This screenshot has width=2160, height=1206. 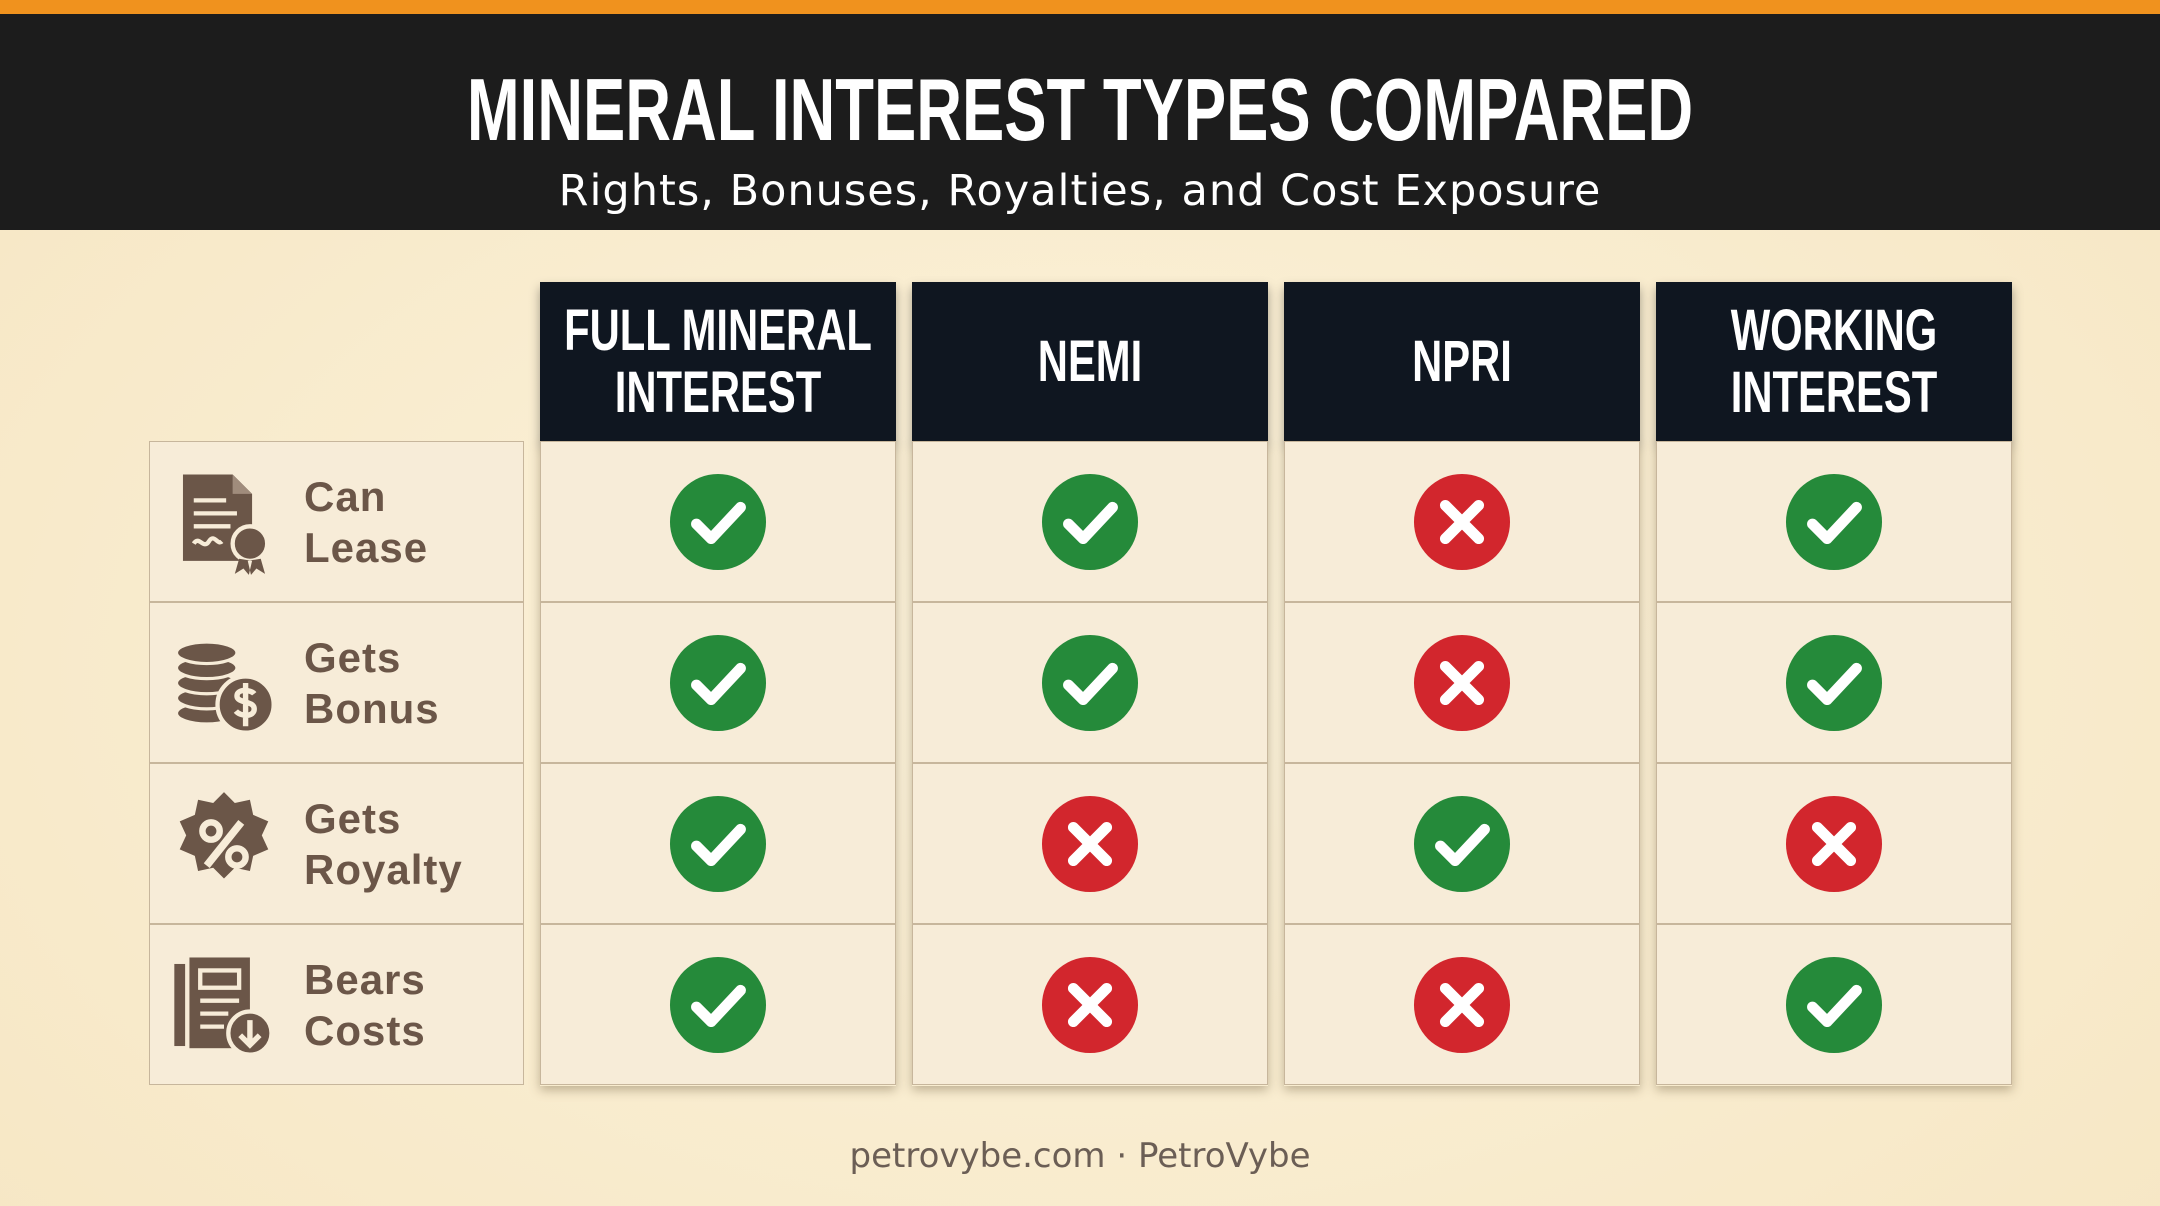 I want to click on column-header-text: WORKING INTEREST, so click(x=1834, y=361).